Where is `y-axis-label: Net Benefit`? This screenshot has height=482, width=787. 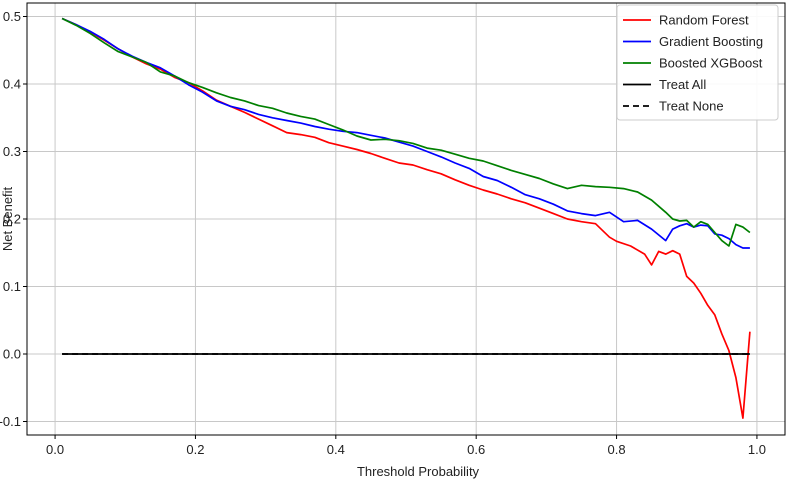
y-axis-label: Net Benefit is located at coordinates (7, 218).